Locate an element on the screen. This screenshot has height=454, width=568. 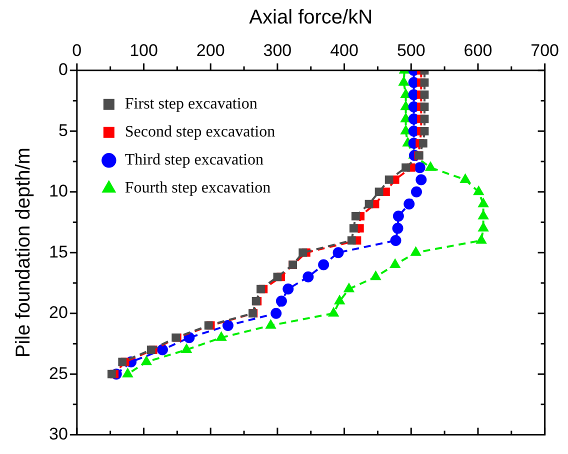
y-tick-label: 15 is located at coordinates (58, 252).